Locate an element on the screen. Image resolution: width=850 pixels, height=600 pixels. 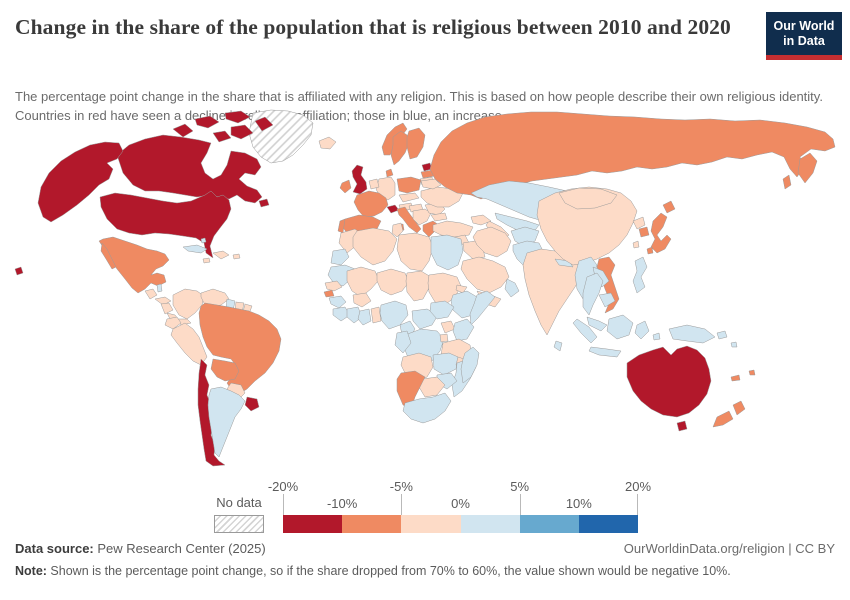
country-canada is located at coordinates (189, 169).